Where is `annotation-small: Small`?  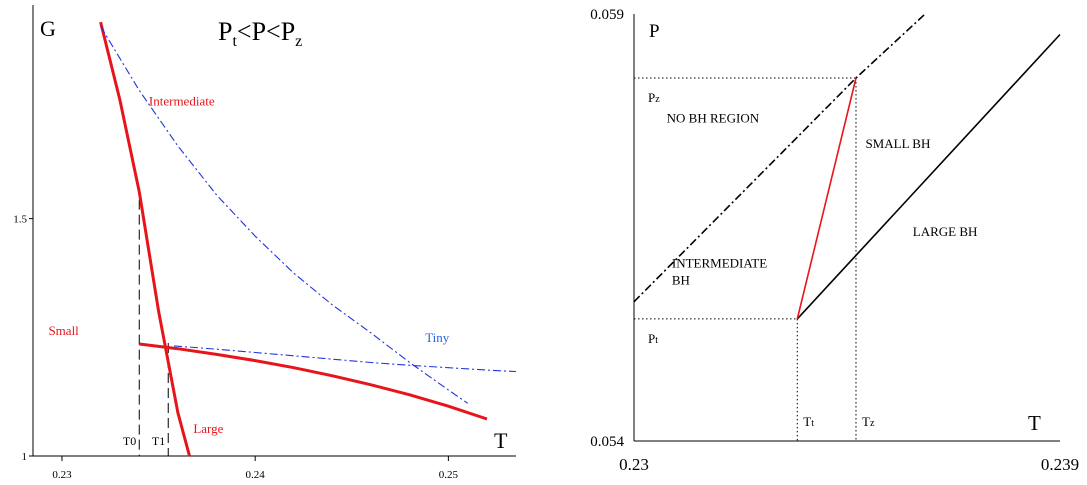
annotation-small: Small is located at coordinates (63, 330).